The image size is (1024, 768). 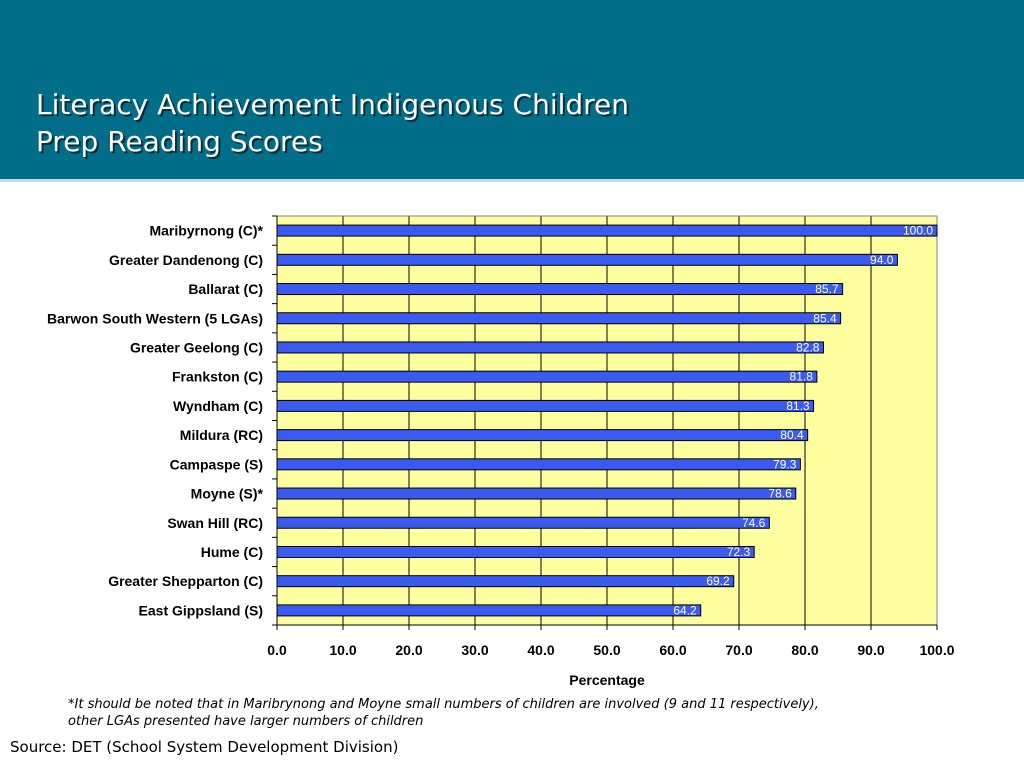 I want to click on category-label: East Gippsland (S), so click(x=201, y=610).